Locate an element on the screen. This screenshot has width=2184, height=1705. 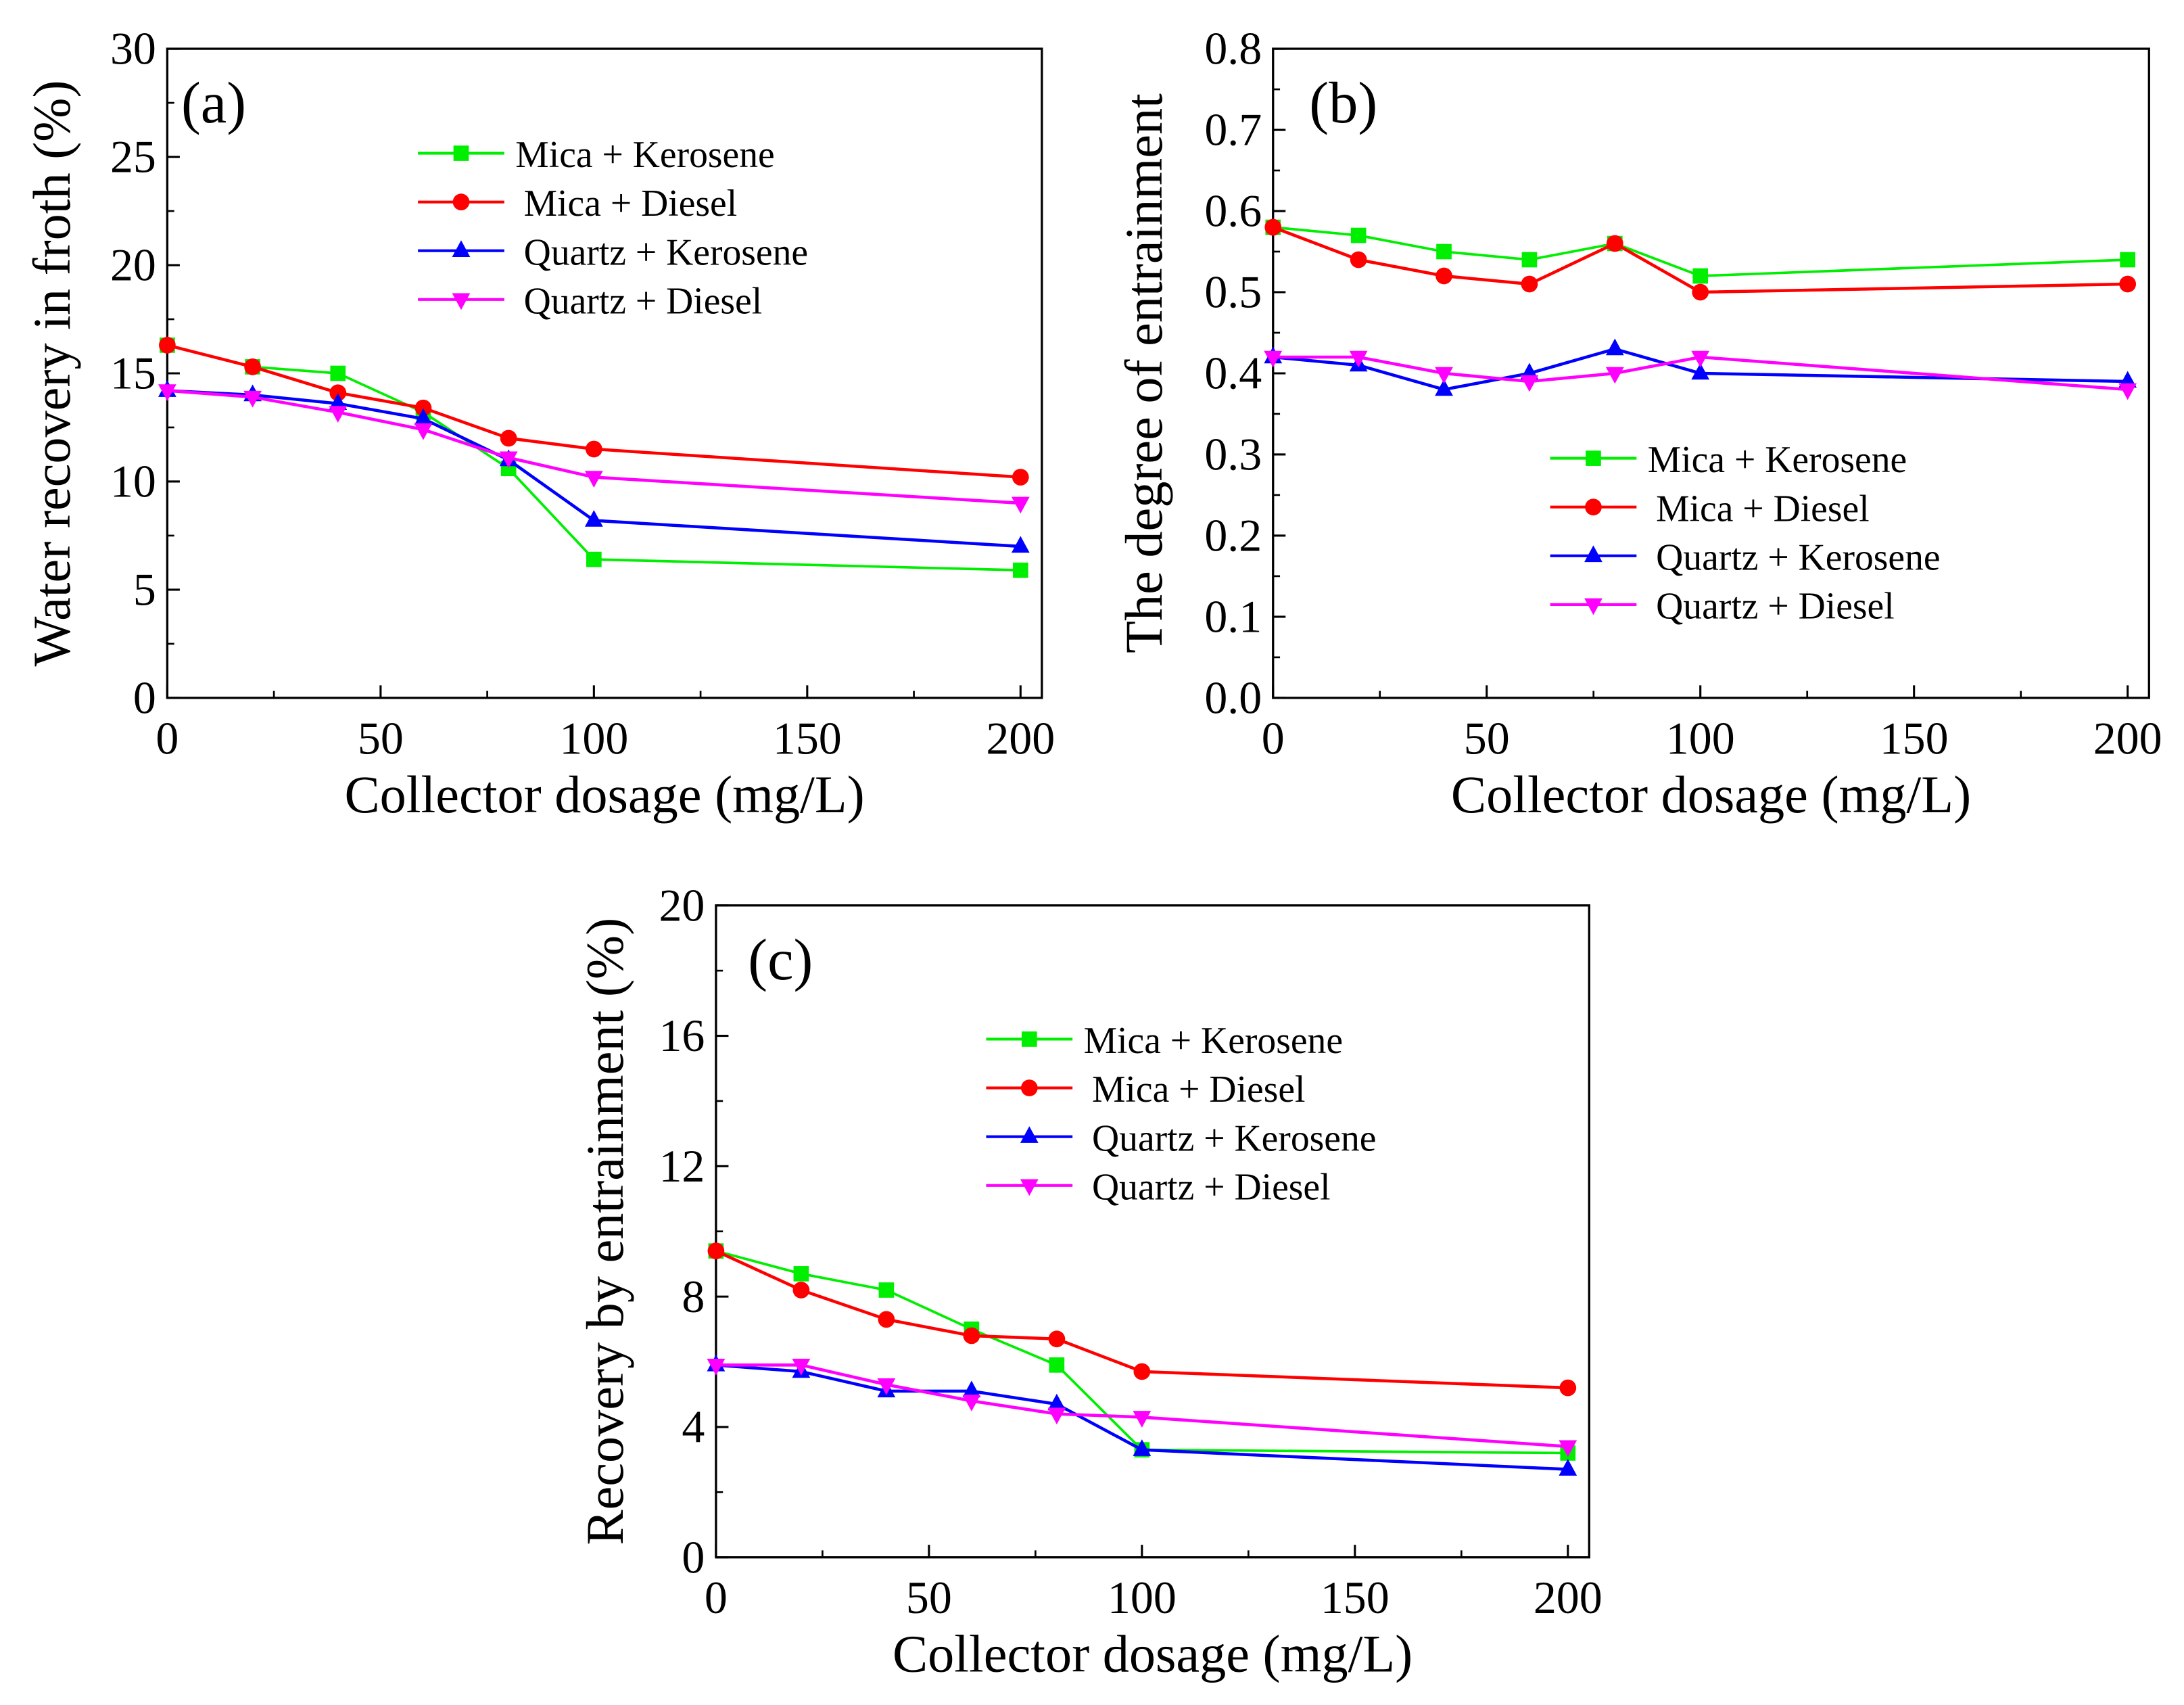
y-tick-label: 0.2 is located at coordinates (1233, 535).